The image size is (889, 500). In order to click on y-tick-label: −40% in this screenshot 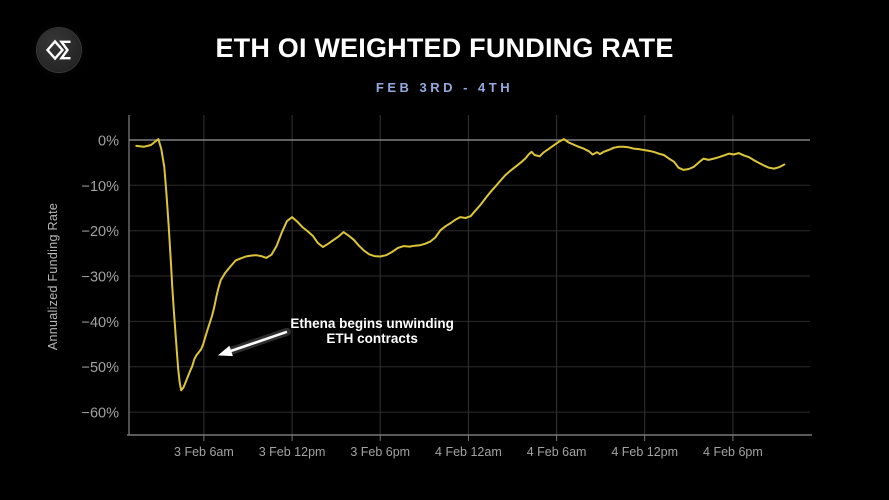, I will do `click(101, 323)`.